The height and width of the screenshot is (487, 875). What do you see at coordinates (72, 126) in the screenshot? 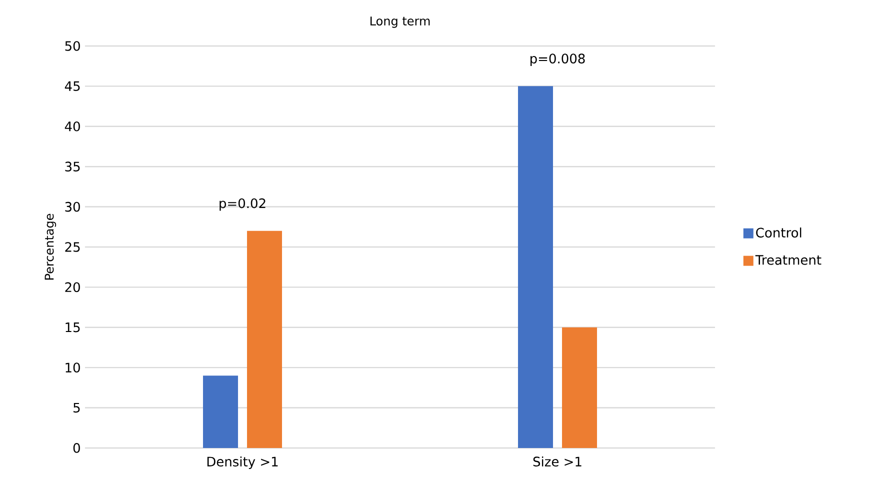
I see `y-tick-label: 40` at bounding box center [72, 126].